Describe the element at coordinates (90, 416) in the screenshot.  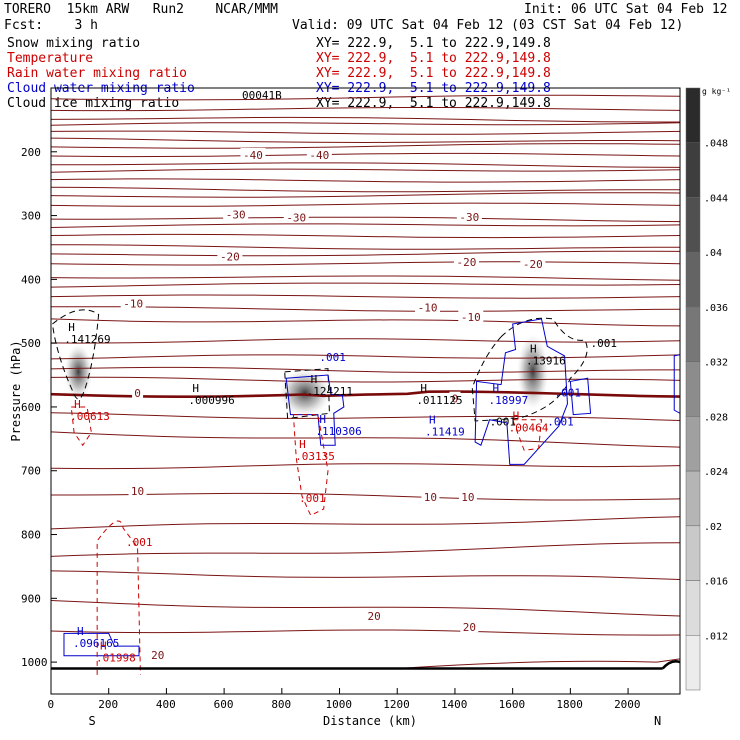
I see `maximum-value: .00613` at that location.